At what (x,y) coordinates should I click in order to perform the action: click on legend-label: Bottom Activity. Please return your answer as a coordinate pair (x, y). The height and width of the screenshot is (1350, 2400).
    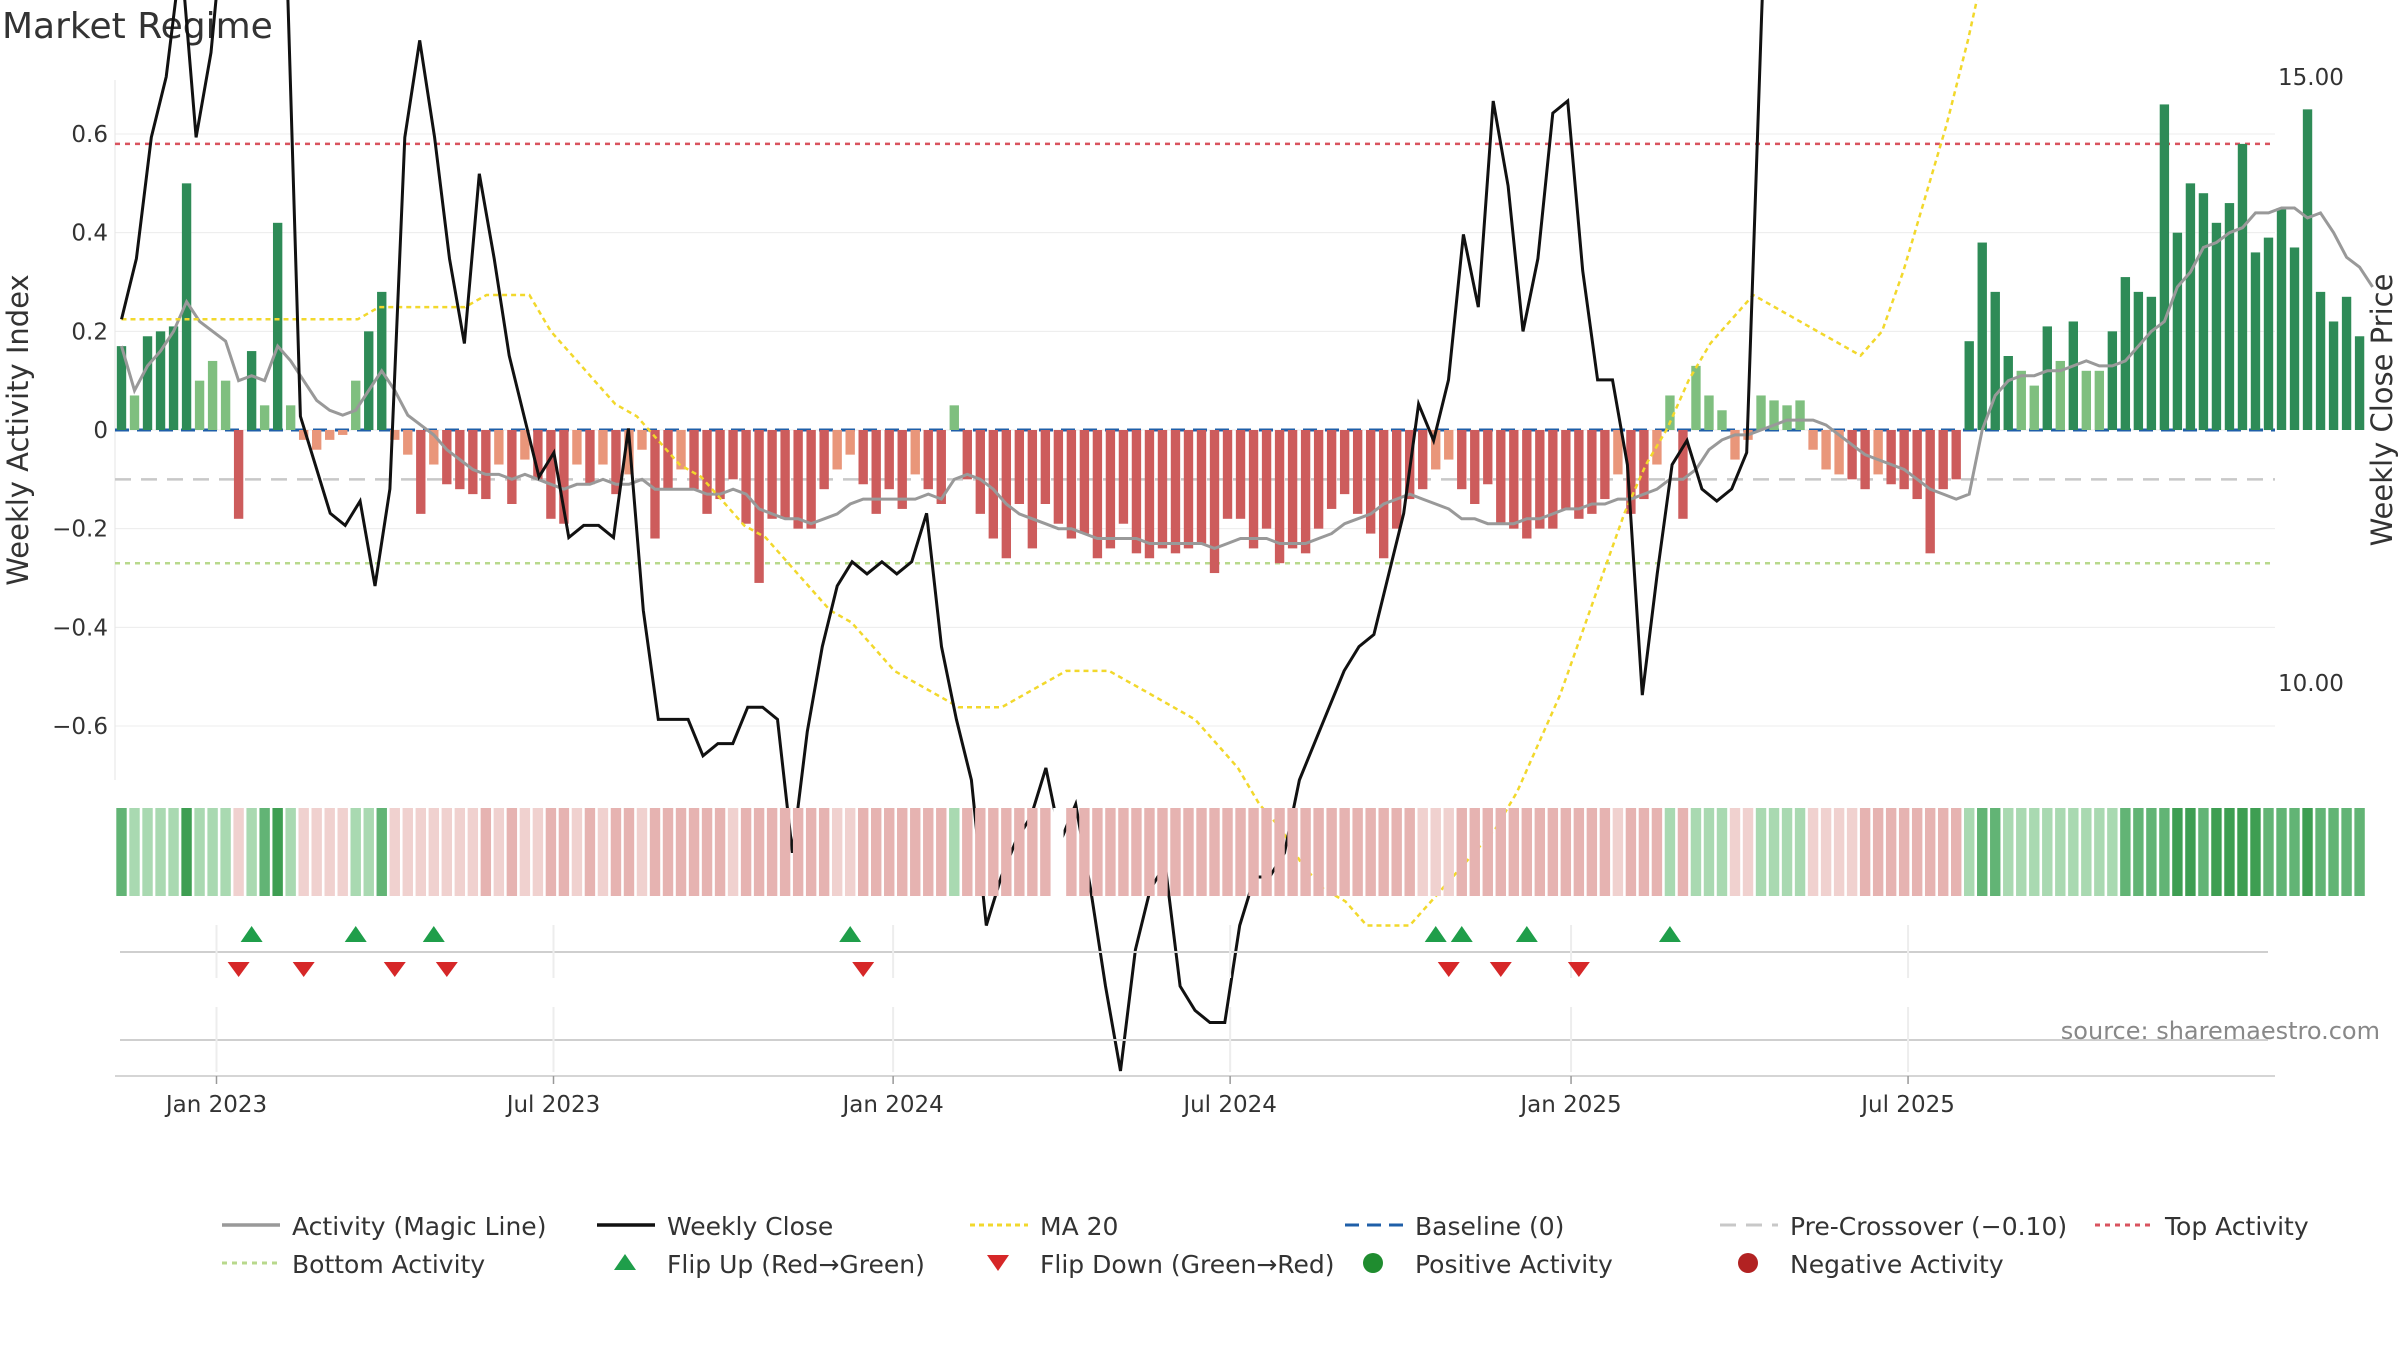
    Looking at the image, I should click on (388, 1264).